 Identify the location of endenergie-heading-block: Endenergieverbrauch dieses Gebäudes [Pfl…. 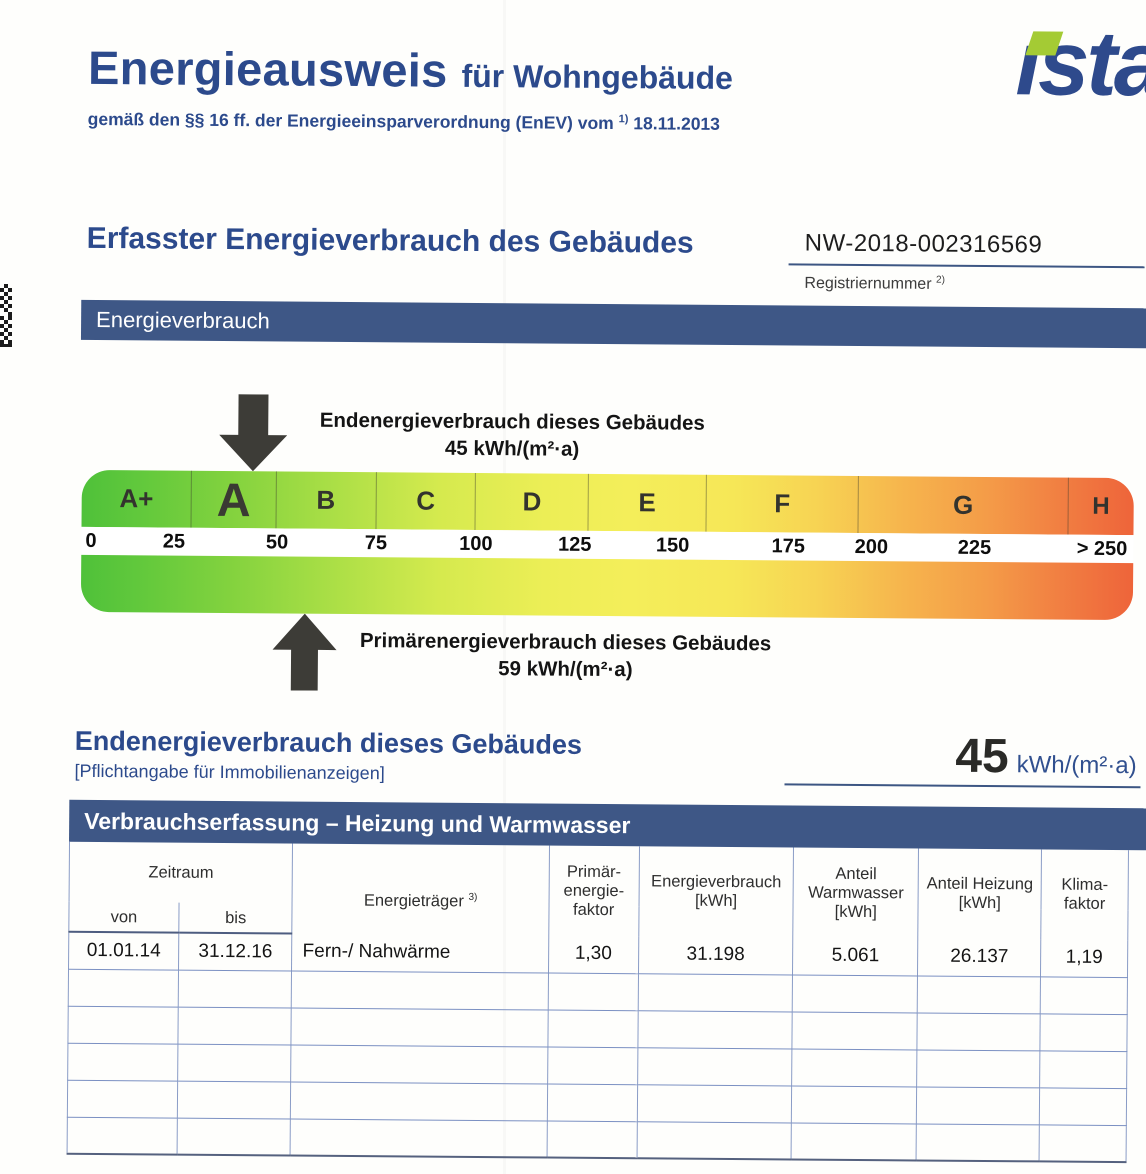
(328, 756).